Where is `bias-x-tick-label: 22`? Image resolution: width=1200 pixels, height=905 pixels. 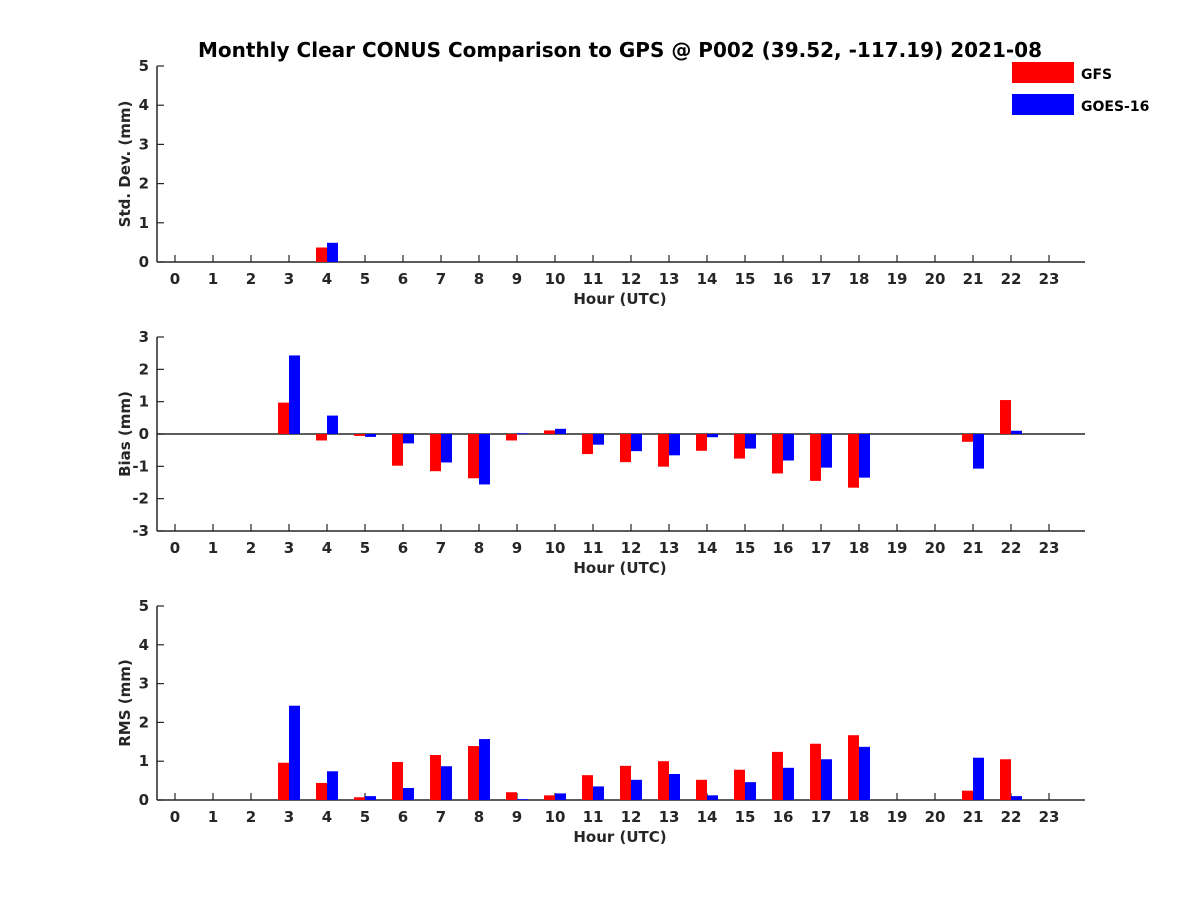 bias-x-tick-label: 22 is located at coordinates (1011, 548).